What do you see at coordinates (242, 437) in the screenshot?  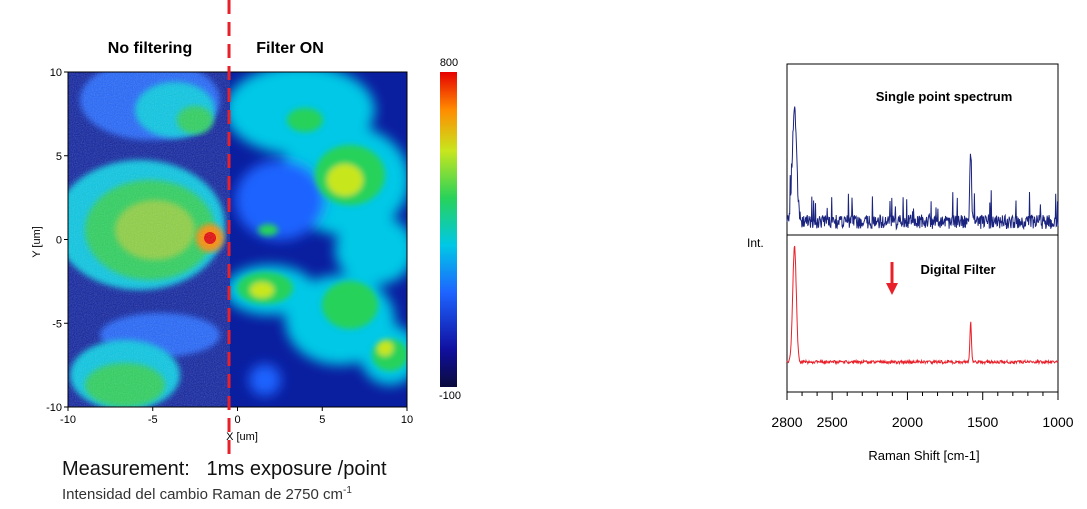 I see `x-axis-label: X [um]` at bounding box center [242, 437].